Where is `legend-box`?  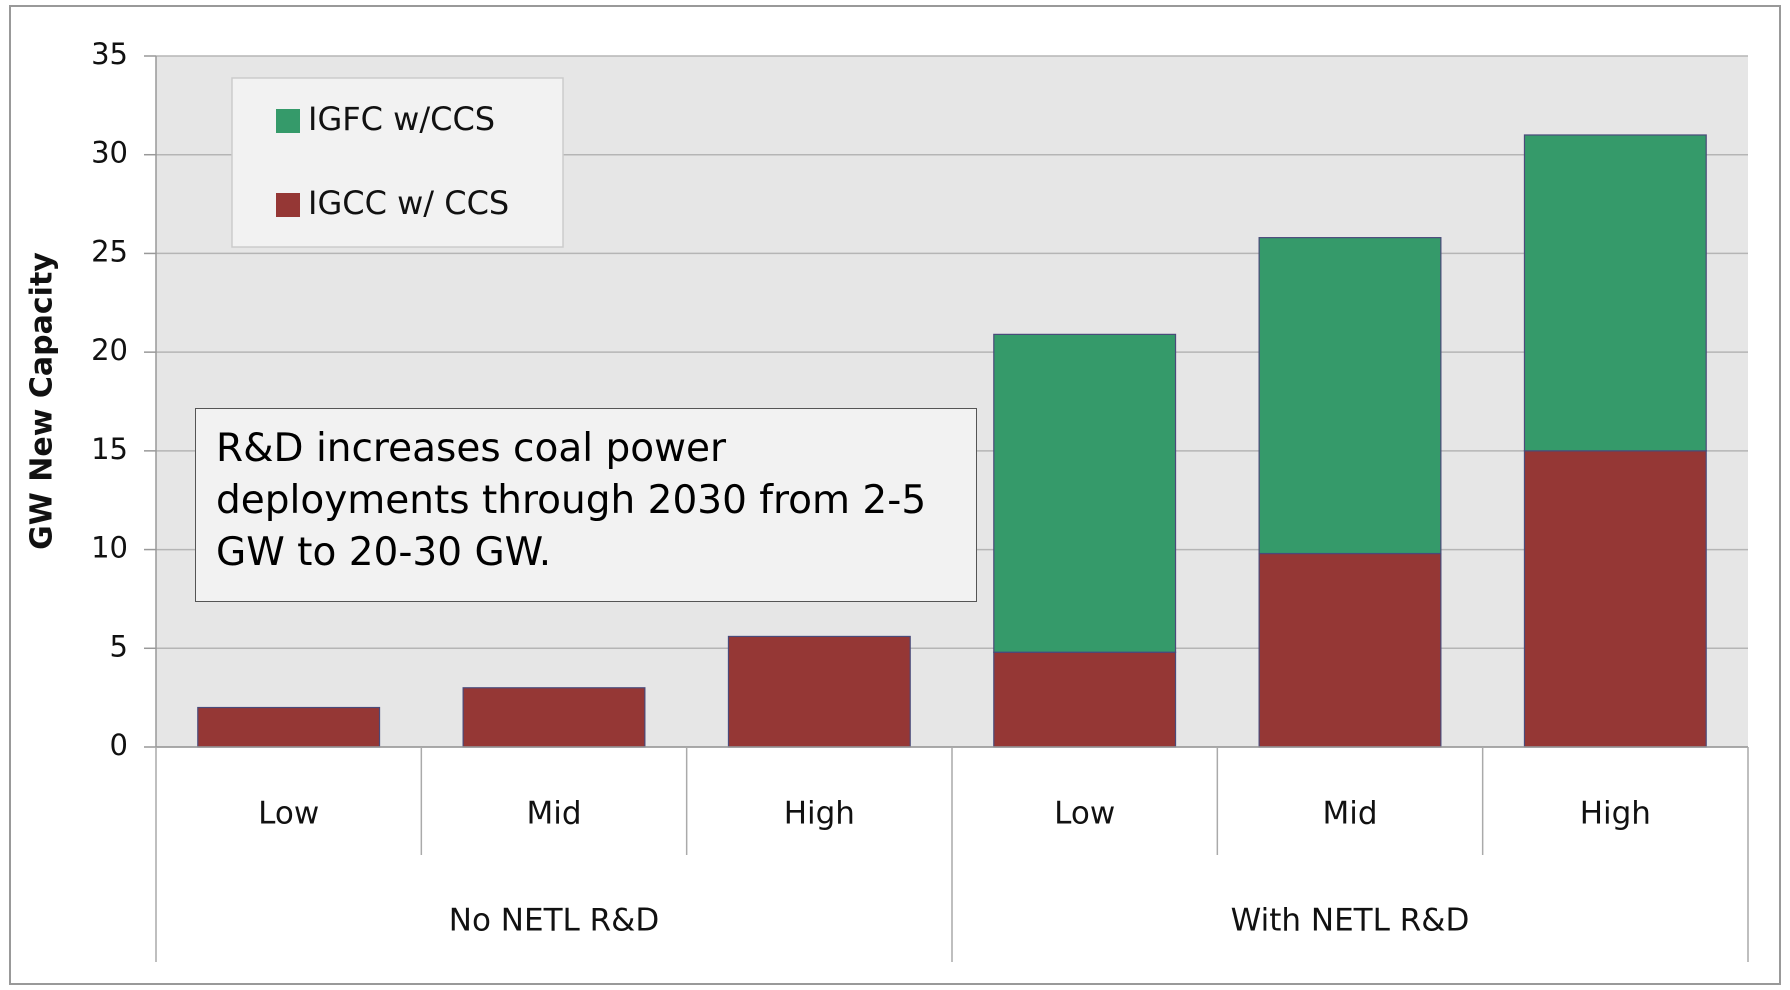 legend-box is located at coordinates (397, 162).